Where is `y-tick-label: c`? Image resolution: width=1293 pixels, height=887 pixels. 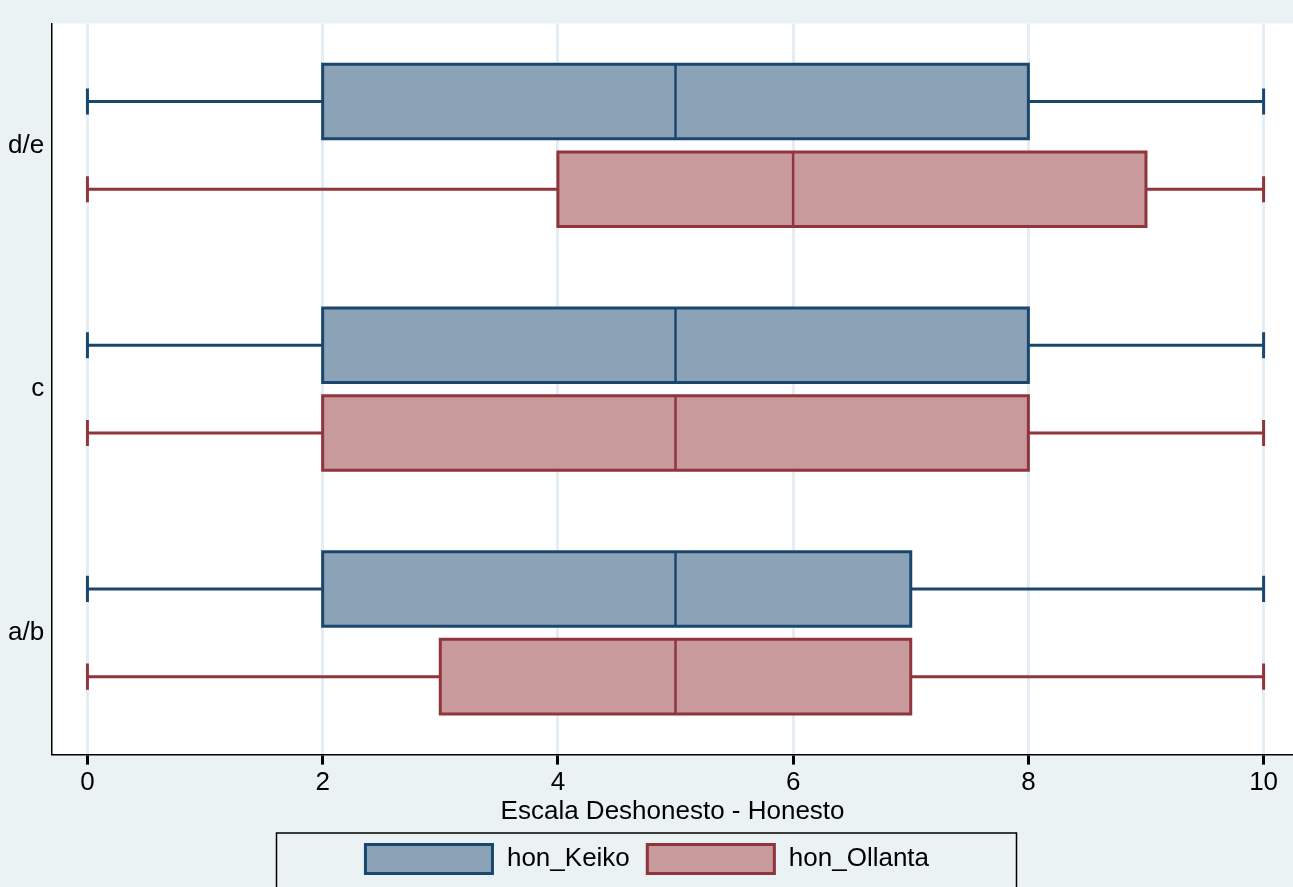
y-tick-label: c is located at coordinates (38, 387).